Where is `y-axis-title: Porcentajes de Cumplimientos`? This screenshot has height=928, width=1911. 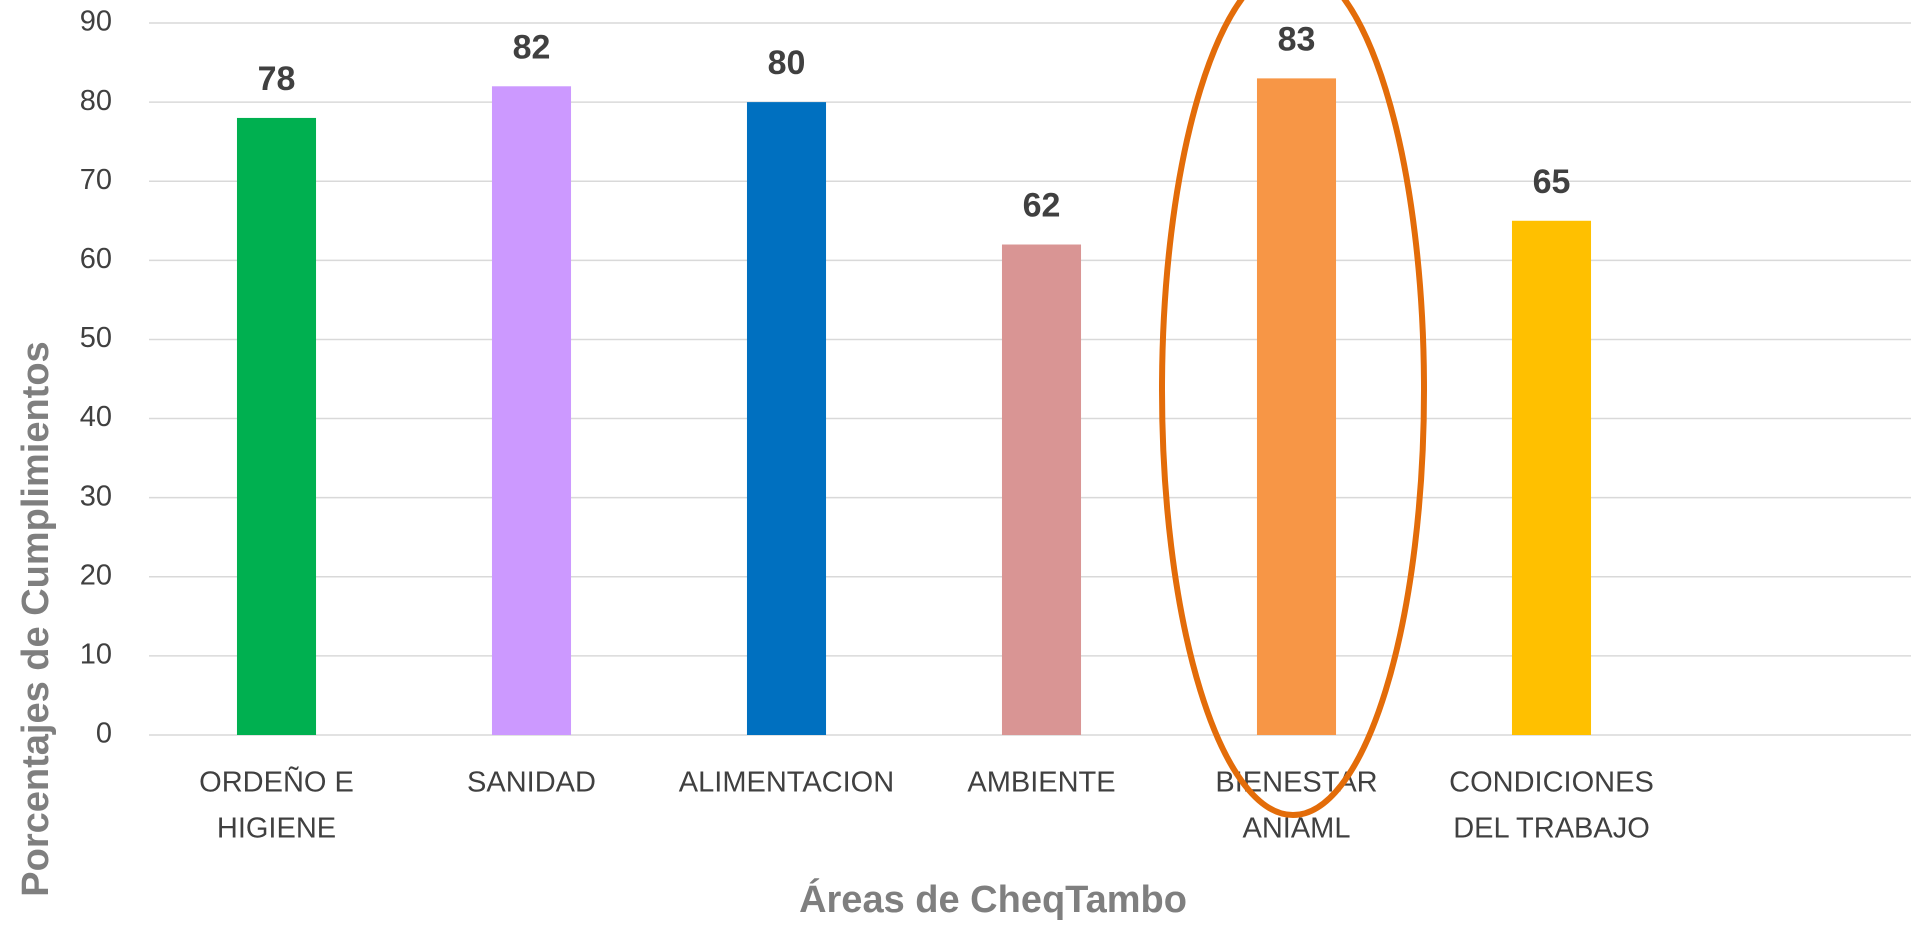
y-axis-title: Porcentajes de Cumplimientos is located at coordinates (36, 618).